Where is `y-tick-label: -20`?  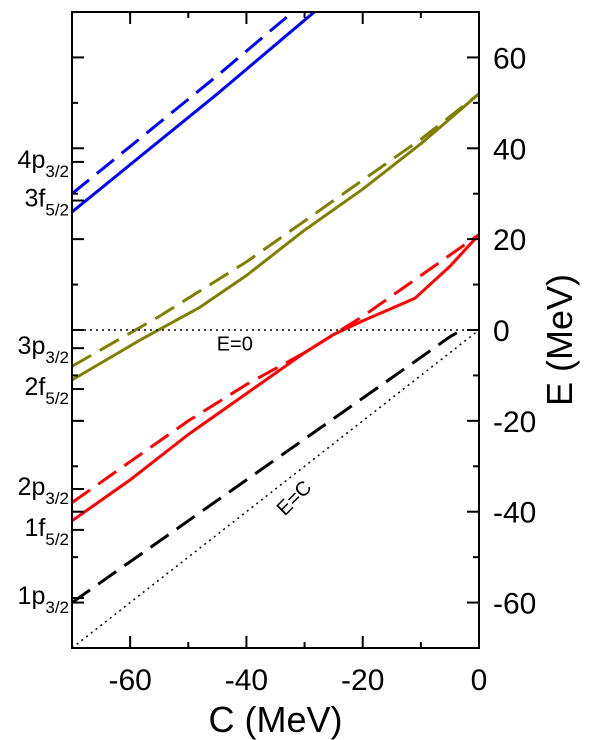 y-tick-label: -20 is located at coordinates (514, 422).